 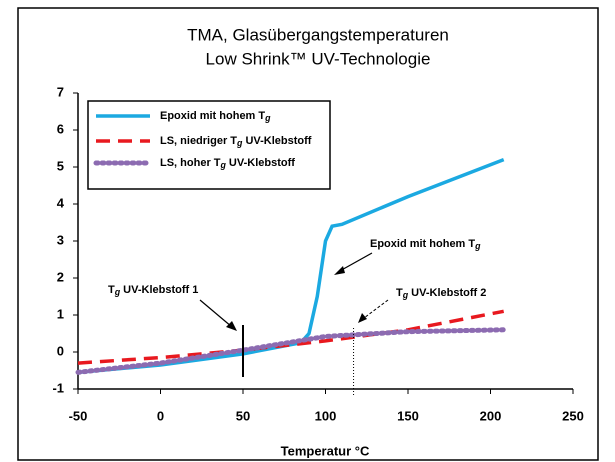 What do you see at coordinates (60, 91) in the screenshot?
I see `y-tick-label: 7` at bounding box center [60, 91].